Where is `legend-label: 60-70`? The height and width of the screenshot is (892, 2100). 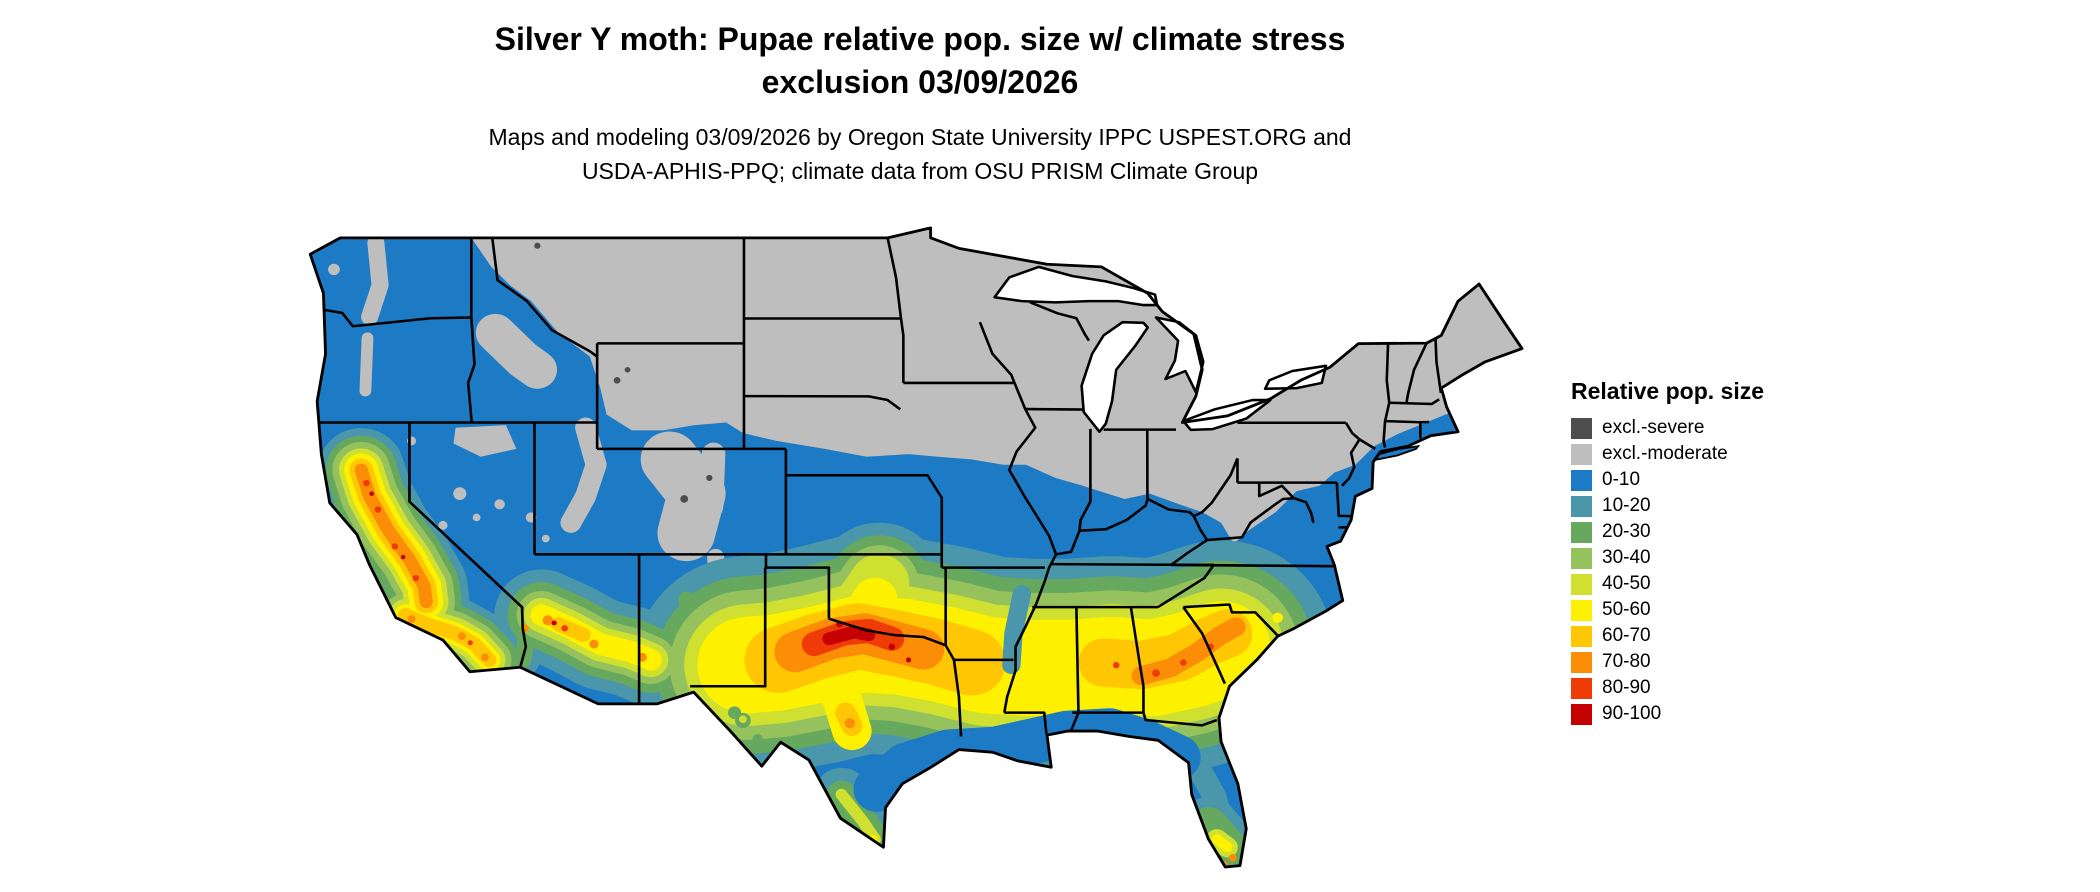
legend-label: 60-70 is located at coordinates (1626, 635).